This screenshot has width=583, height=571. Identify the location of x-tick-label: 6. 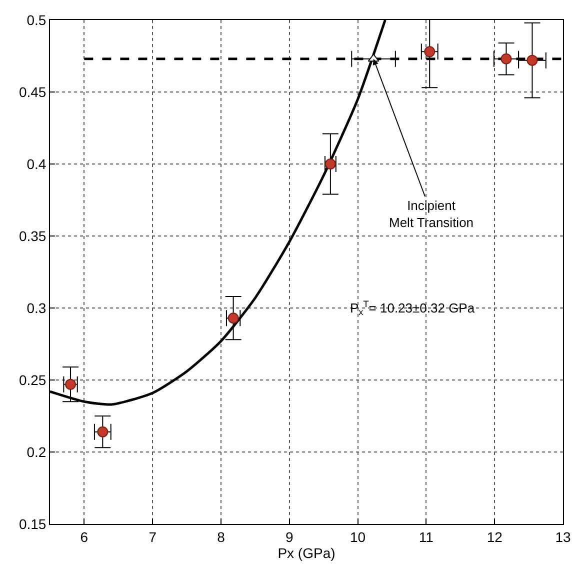
(84, 536).